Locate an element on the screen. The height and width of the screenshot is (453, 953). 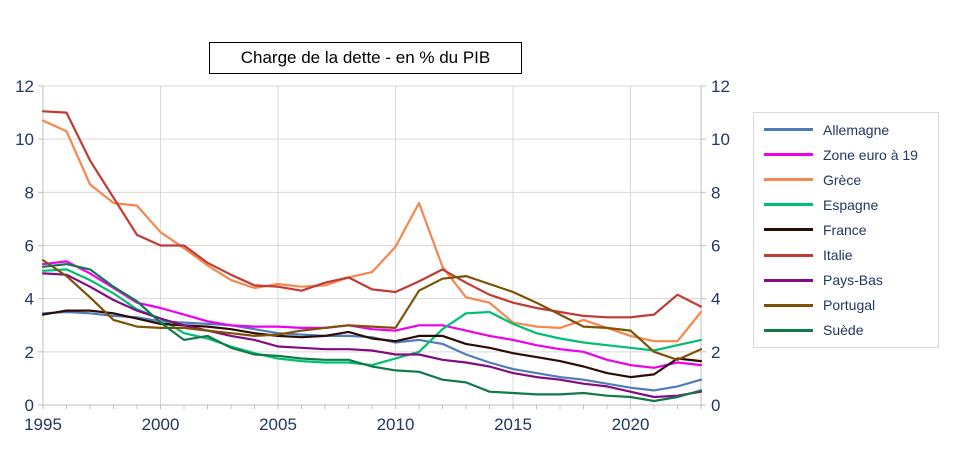
legend-label: Allemagne is located at coordinates (856, 129).